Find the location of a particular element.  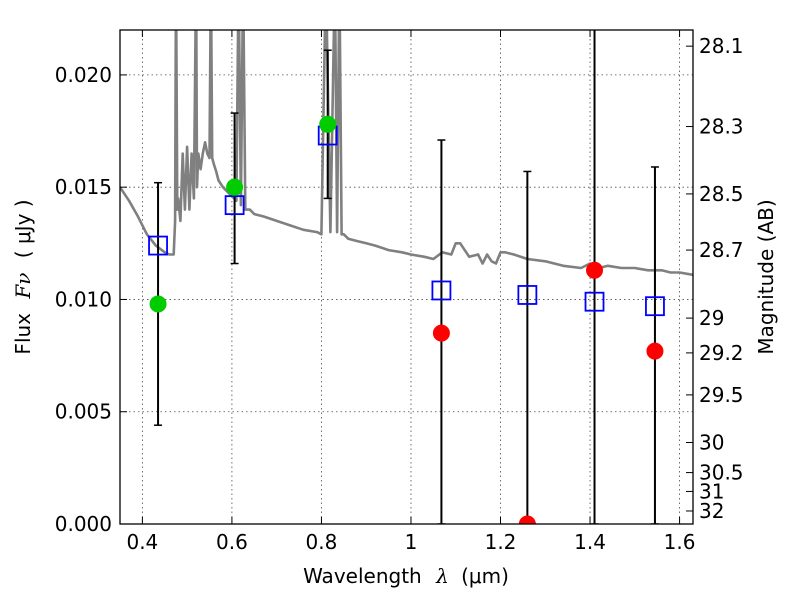

x-axis-label-unit: (μm) is located at coordinates (485, 576).